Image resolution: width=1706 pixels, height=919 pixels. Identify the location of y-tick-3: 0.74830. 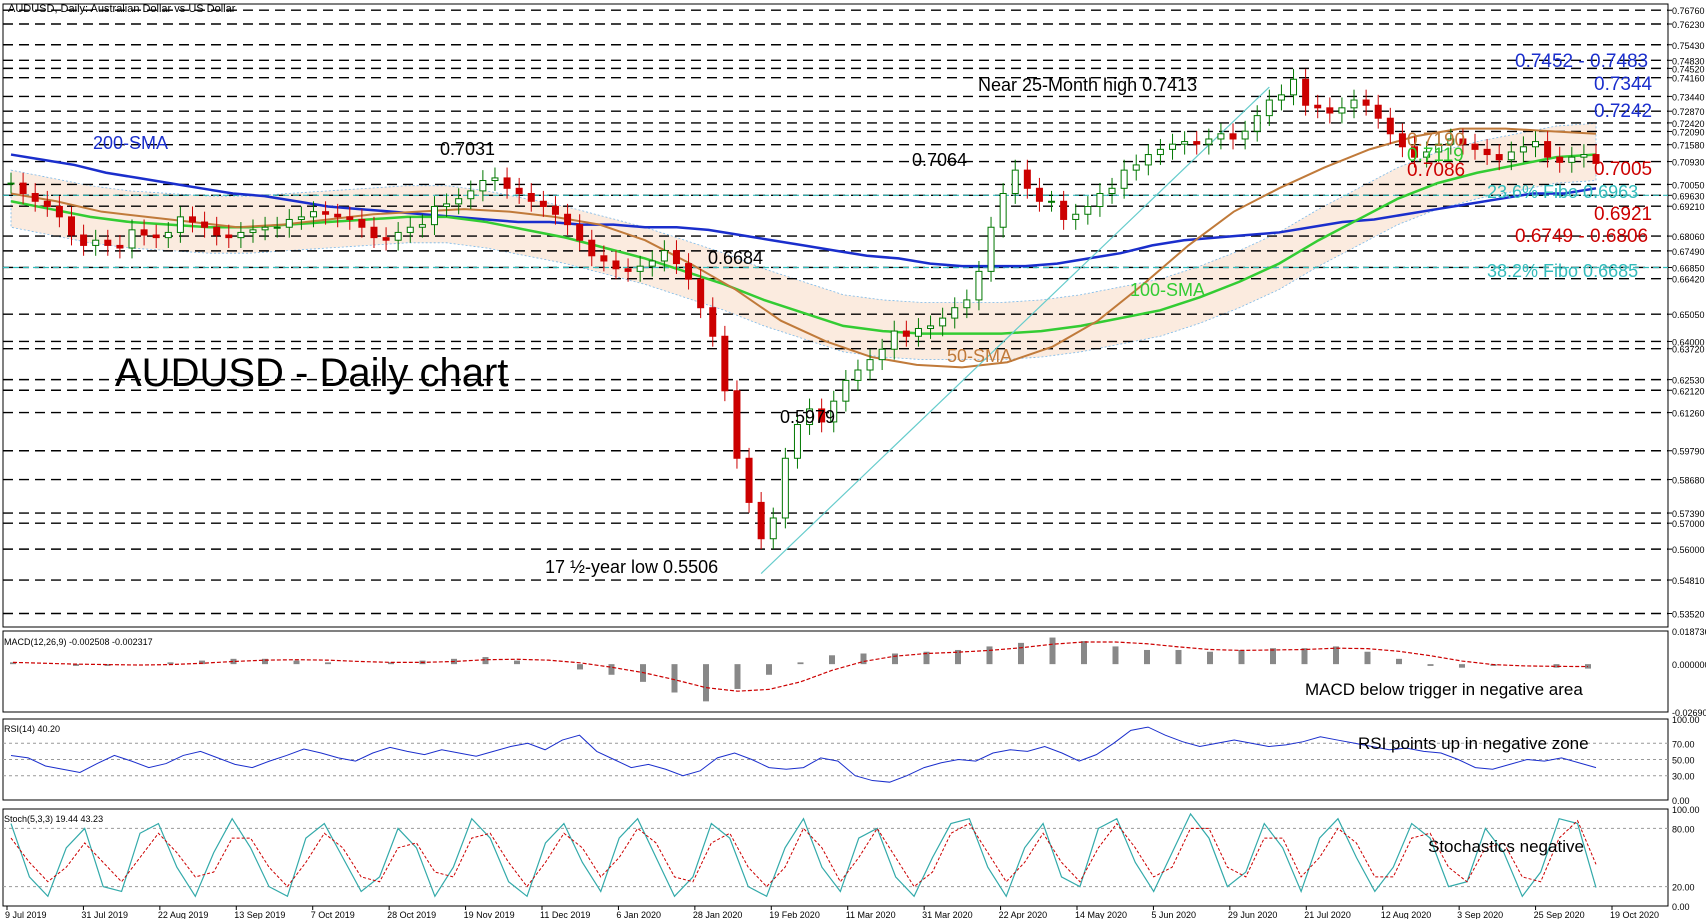
(1688, 61).